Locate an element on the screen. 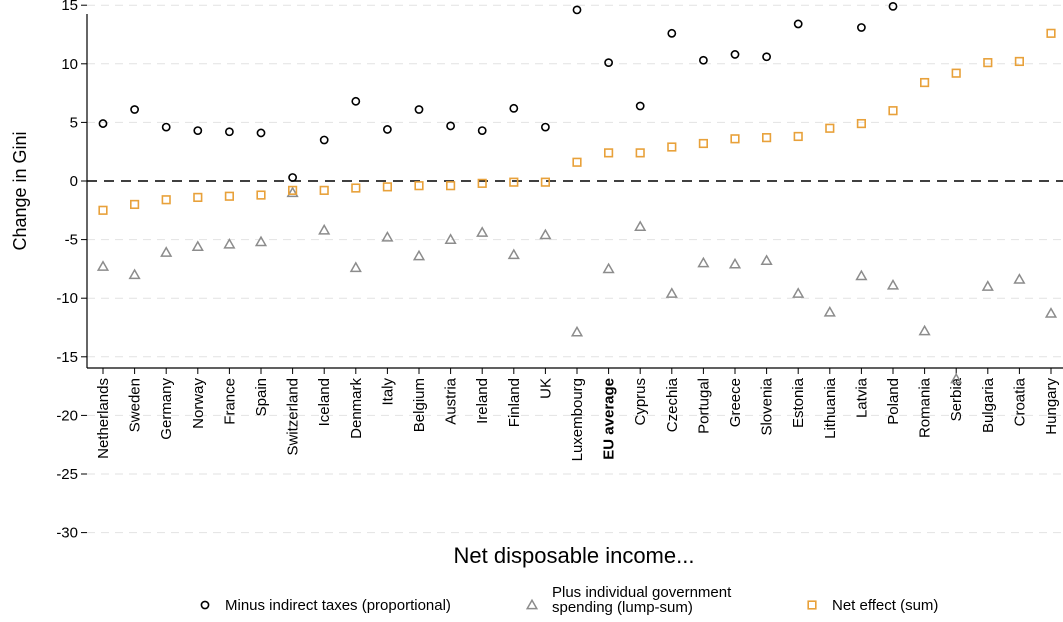 Image resolution: width=1063 pixels, height=622 pixels. x-tick-label: France is located at coordinates (229, 401).